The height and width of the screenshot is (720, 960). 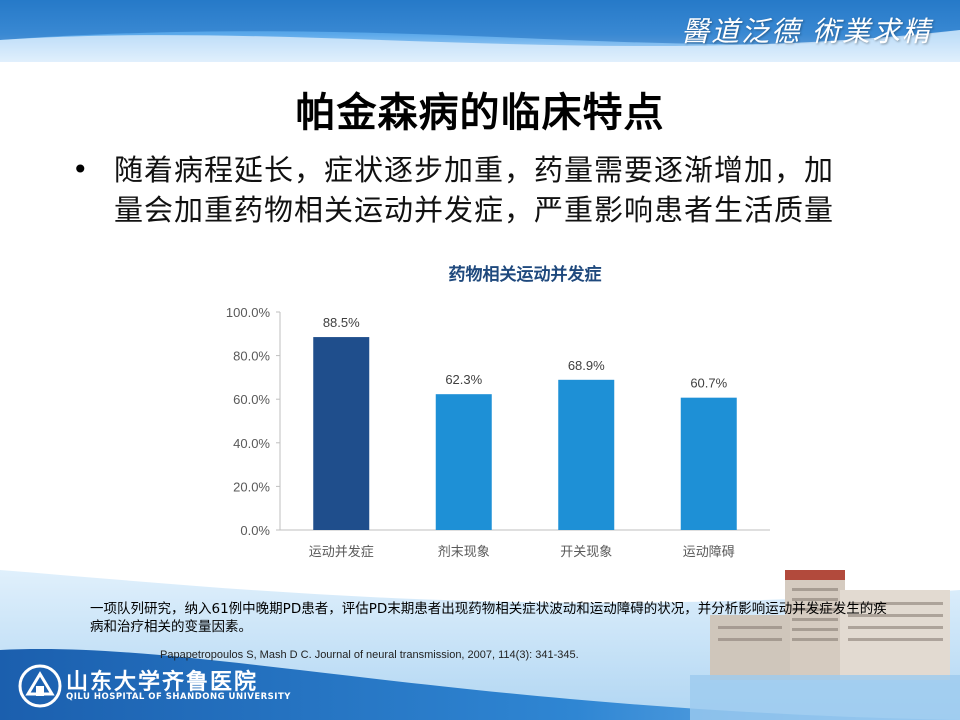 I want to click on chart-title: 药物相关运动并发症, so click(x=525, y=274).